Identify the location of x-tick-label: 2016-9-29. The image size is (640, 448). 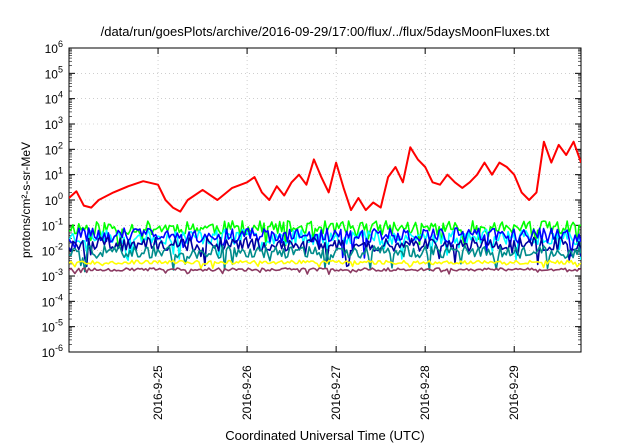
(514, 392).